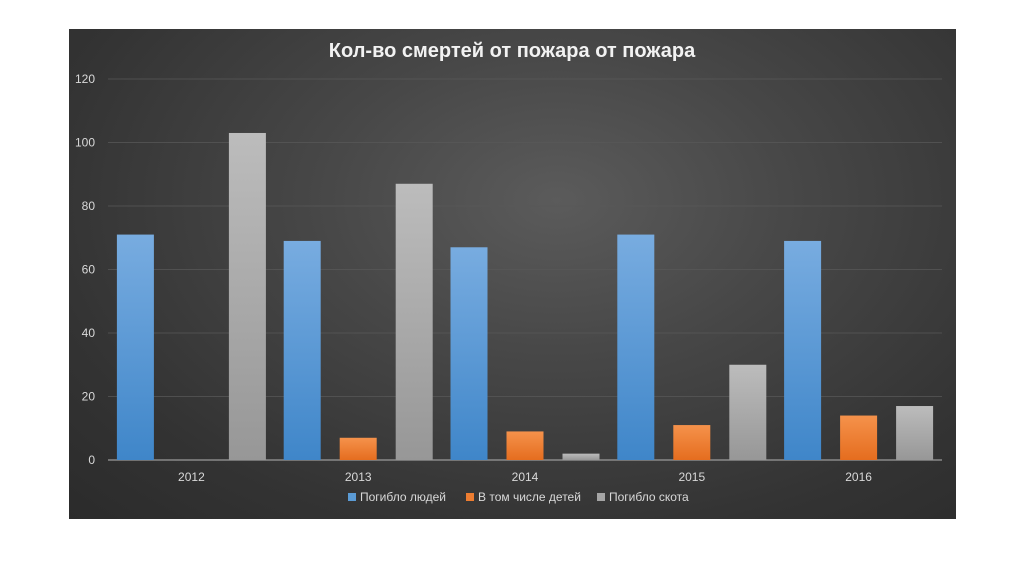  I want to click on legend-label-series-0: Погибло людей, so click(403, 497).